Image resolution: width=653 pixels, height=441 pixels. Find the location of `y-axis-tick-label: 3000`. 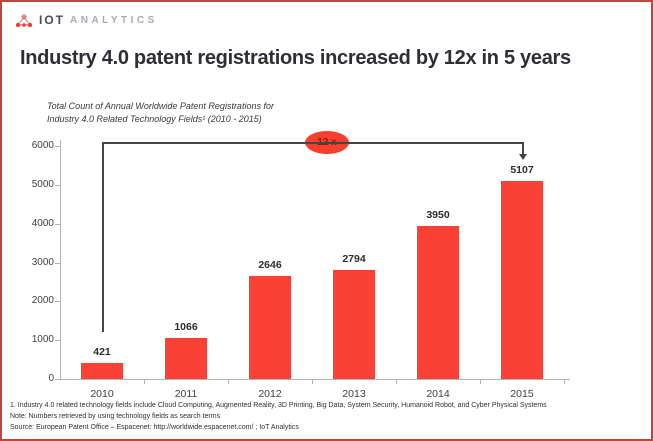

y-axis-tick-label: 3000 is located at coordinates (42, 262).